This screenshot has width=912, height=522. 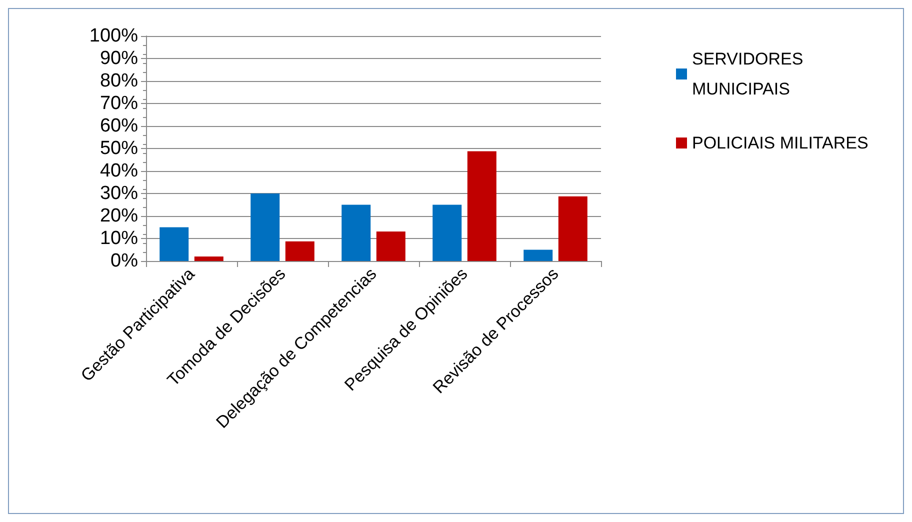 What do you see at coordinates (119, 126) in the screenshot?
I see `y-tick-label: 60%` at bounding box center [119, 126].